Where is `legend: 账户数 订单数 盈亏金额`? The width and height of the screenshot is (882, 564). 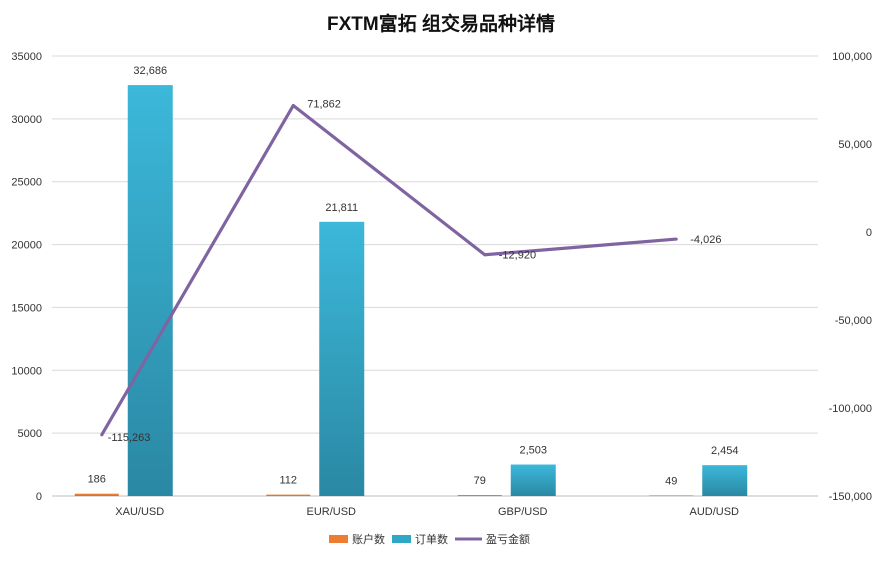 legend: 账户数 订单数 盈亏金额 is located at coordinates (429, 539).